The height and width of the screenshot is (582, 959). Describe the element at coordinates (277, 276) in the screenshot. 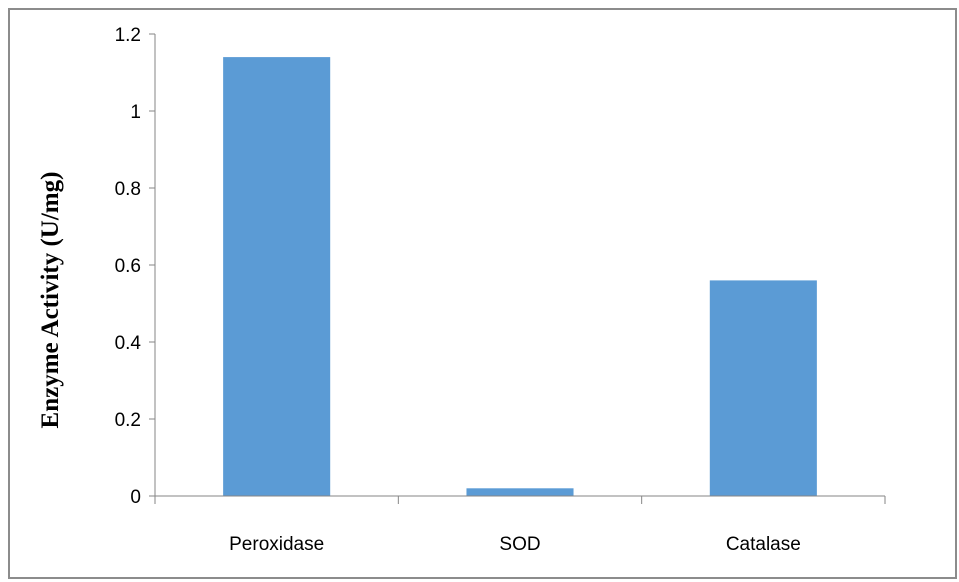

I see `bar-peroxidase` at that location.